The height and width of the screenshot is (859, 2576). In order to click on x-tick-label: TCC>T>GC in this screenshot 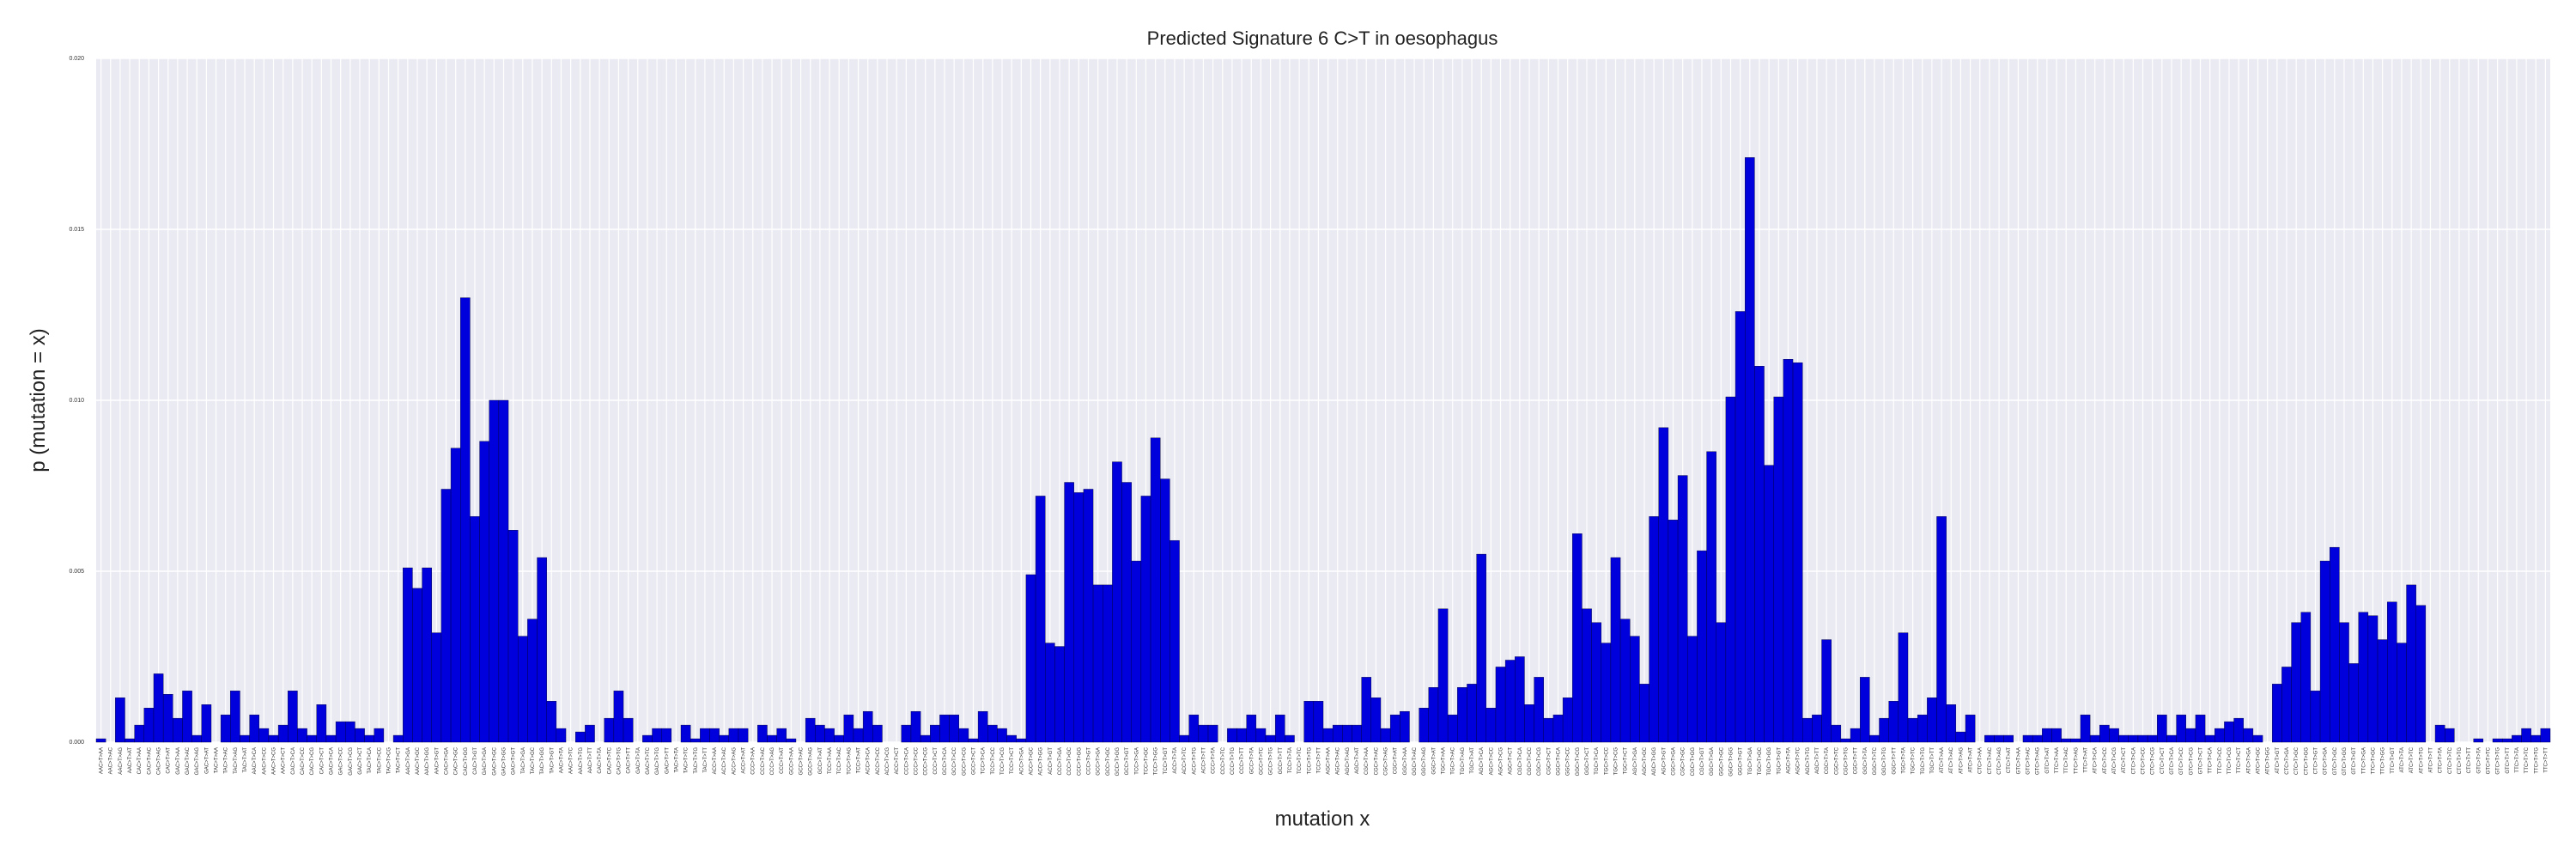, I will do `click(1146, 760)`.